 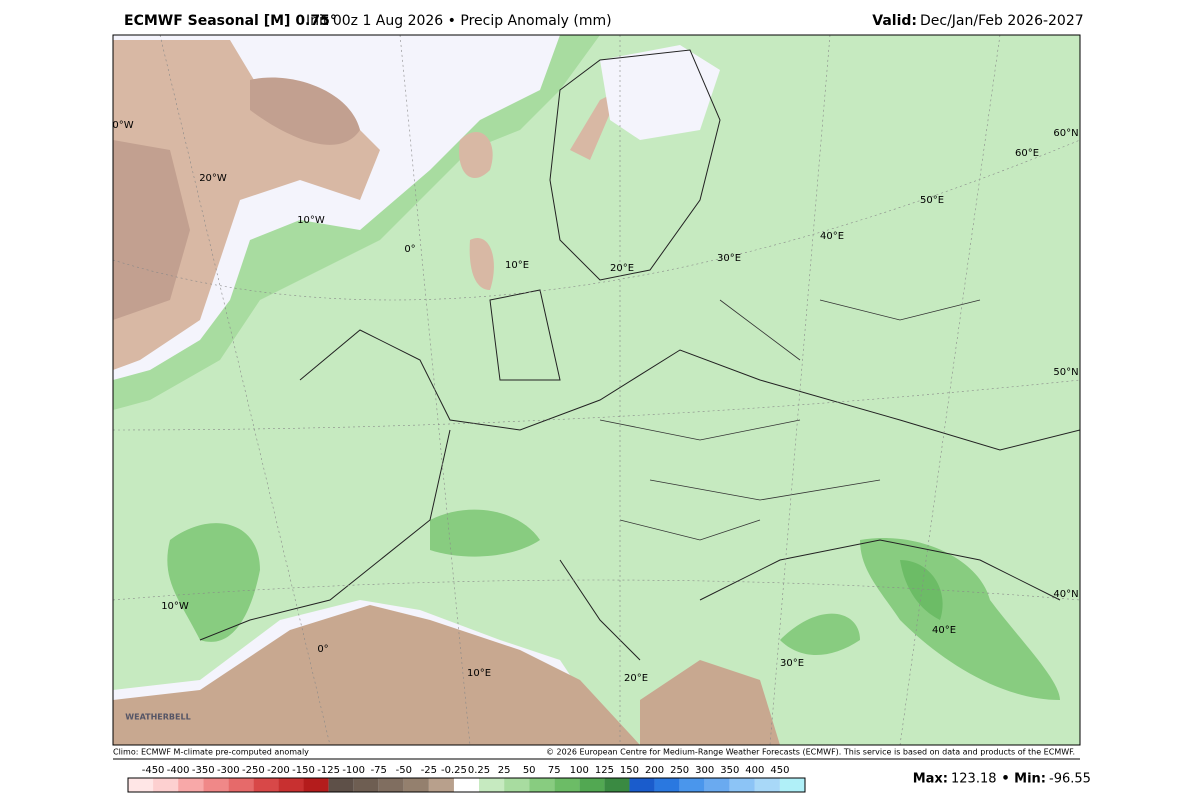 I want to click on colorbar-label: 50, so click(x=529, y=770).